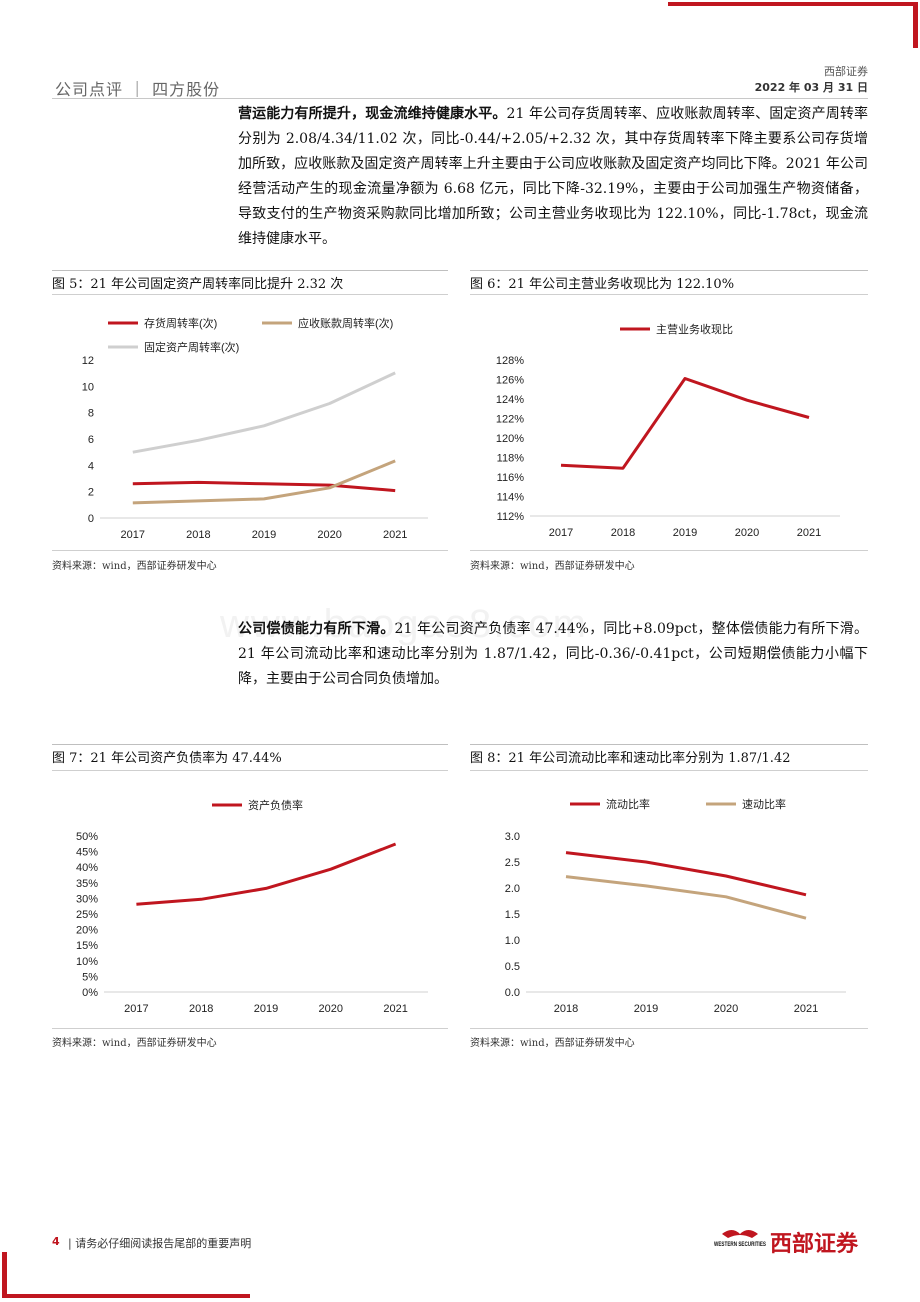 The height and width of the screenshot is (1302, 920). What do you see at coordinates (740, 1239) in the screenshot?
I see `western-logo-icon: WESTERN SECURITIES` at bounding box center [740, 1239].